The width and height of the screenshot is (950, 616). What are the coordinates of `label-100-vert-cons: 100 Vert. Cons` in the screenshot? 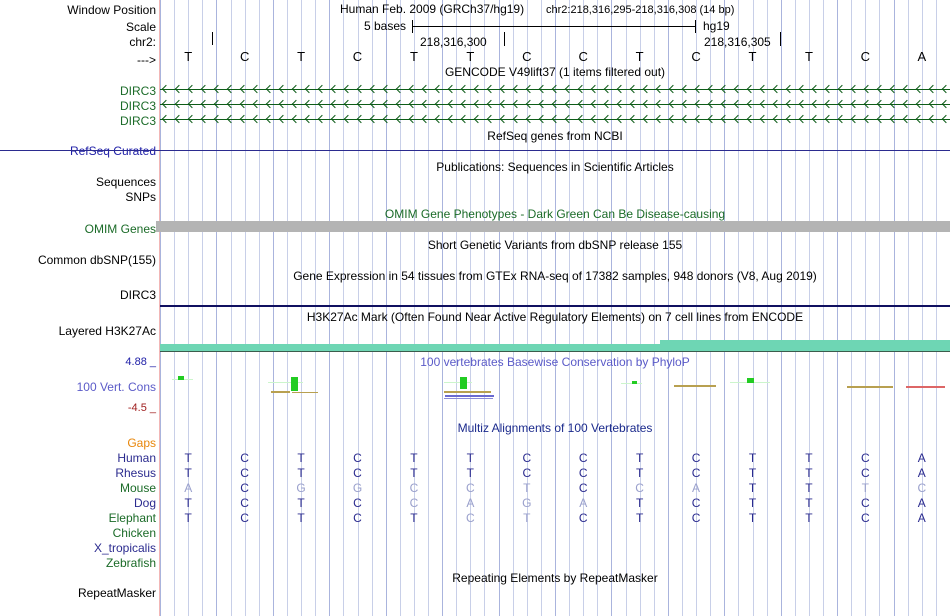 It's located at (116, 387).